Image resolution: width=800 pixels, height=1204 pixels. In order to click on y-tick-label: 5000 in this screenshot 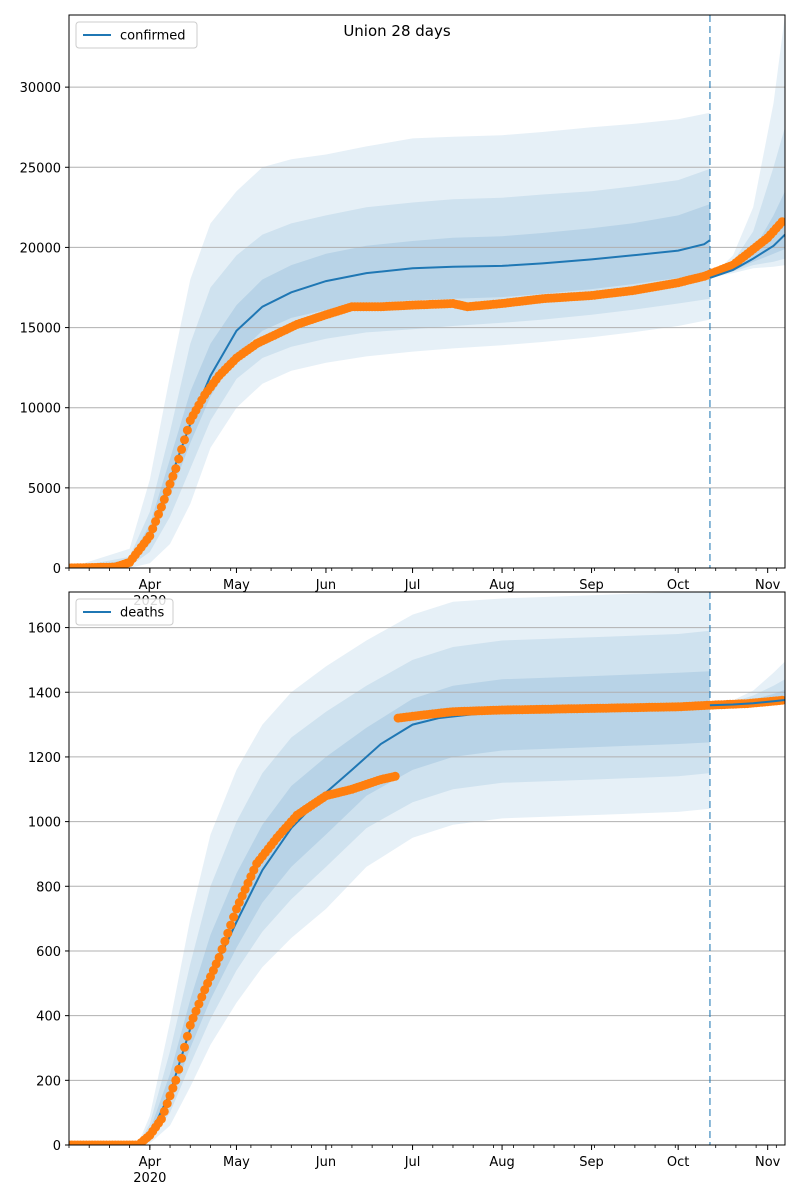, I will do `click(44, 489)`.